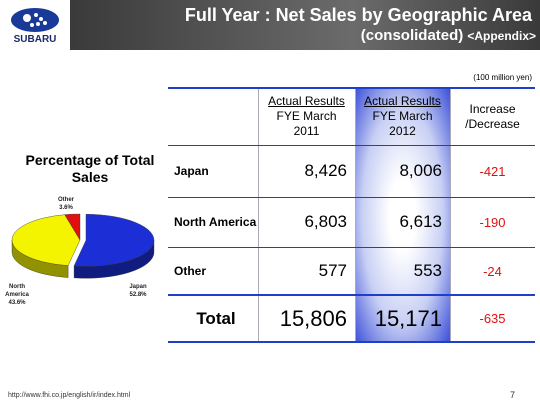 The height and width of the screenshot is (405, 540). Describe the element at coordinates (35, 39) in the screenshot. I see `logo-text: SUBARU` at that location.